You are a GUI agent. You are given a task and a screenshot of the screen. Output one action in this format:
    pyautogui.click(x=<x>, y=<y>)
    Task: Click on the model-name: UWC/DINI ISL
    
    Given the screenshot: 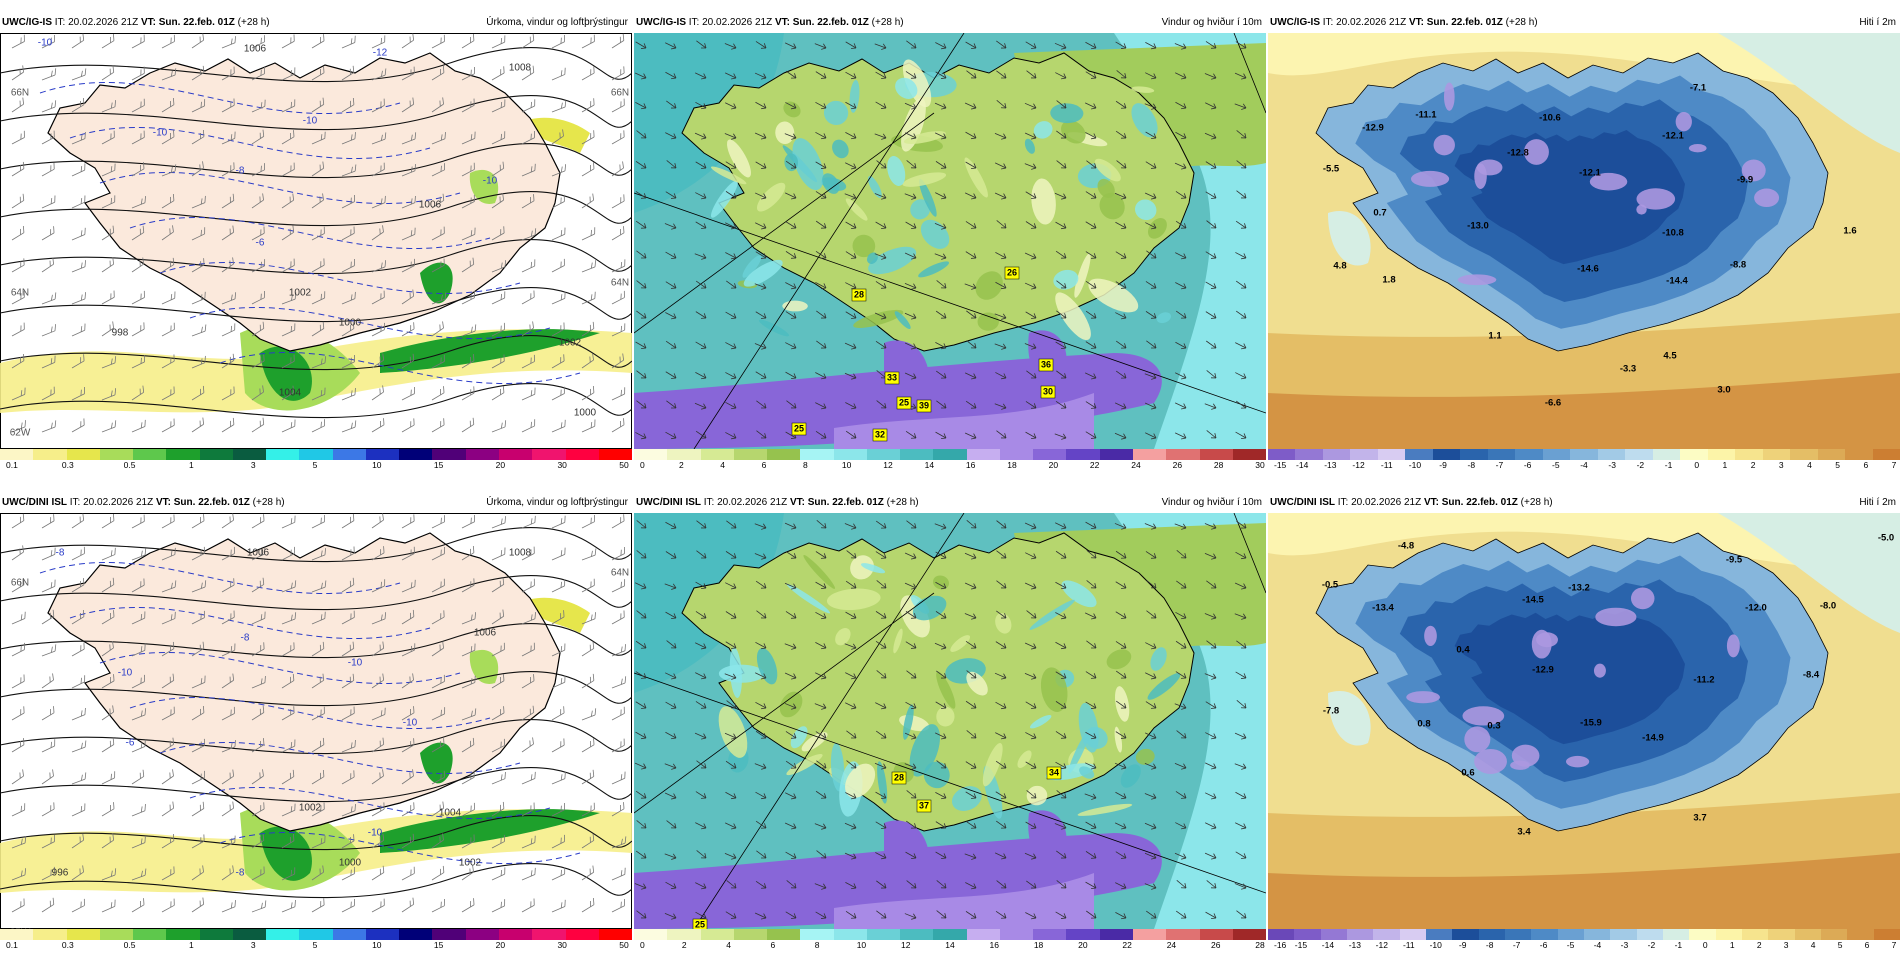 What is the action you would take?
    pyautogui.click(x=34, y=502)
    